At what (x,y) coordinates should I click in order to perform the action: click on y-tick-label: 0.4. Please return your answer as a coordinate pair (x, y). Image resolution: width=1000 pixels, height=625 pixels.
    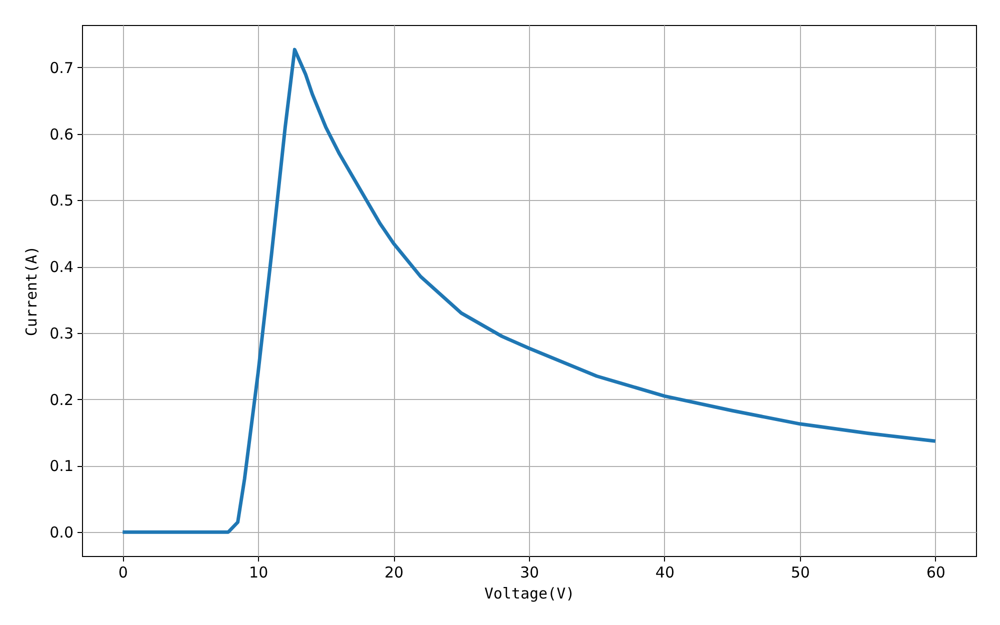
    Looking at the image, I should click on (62, 267).